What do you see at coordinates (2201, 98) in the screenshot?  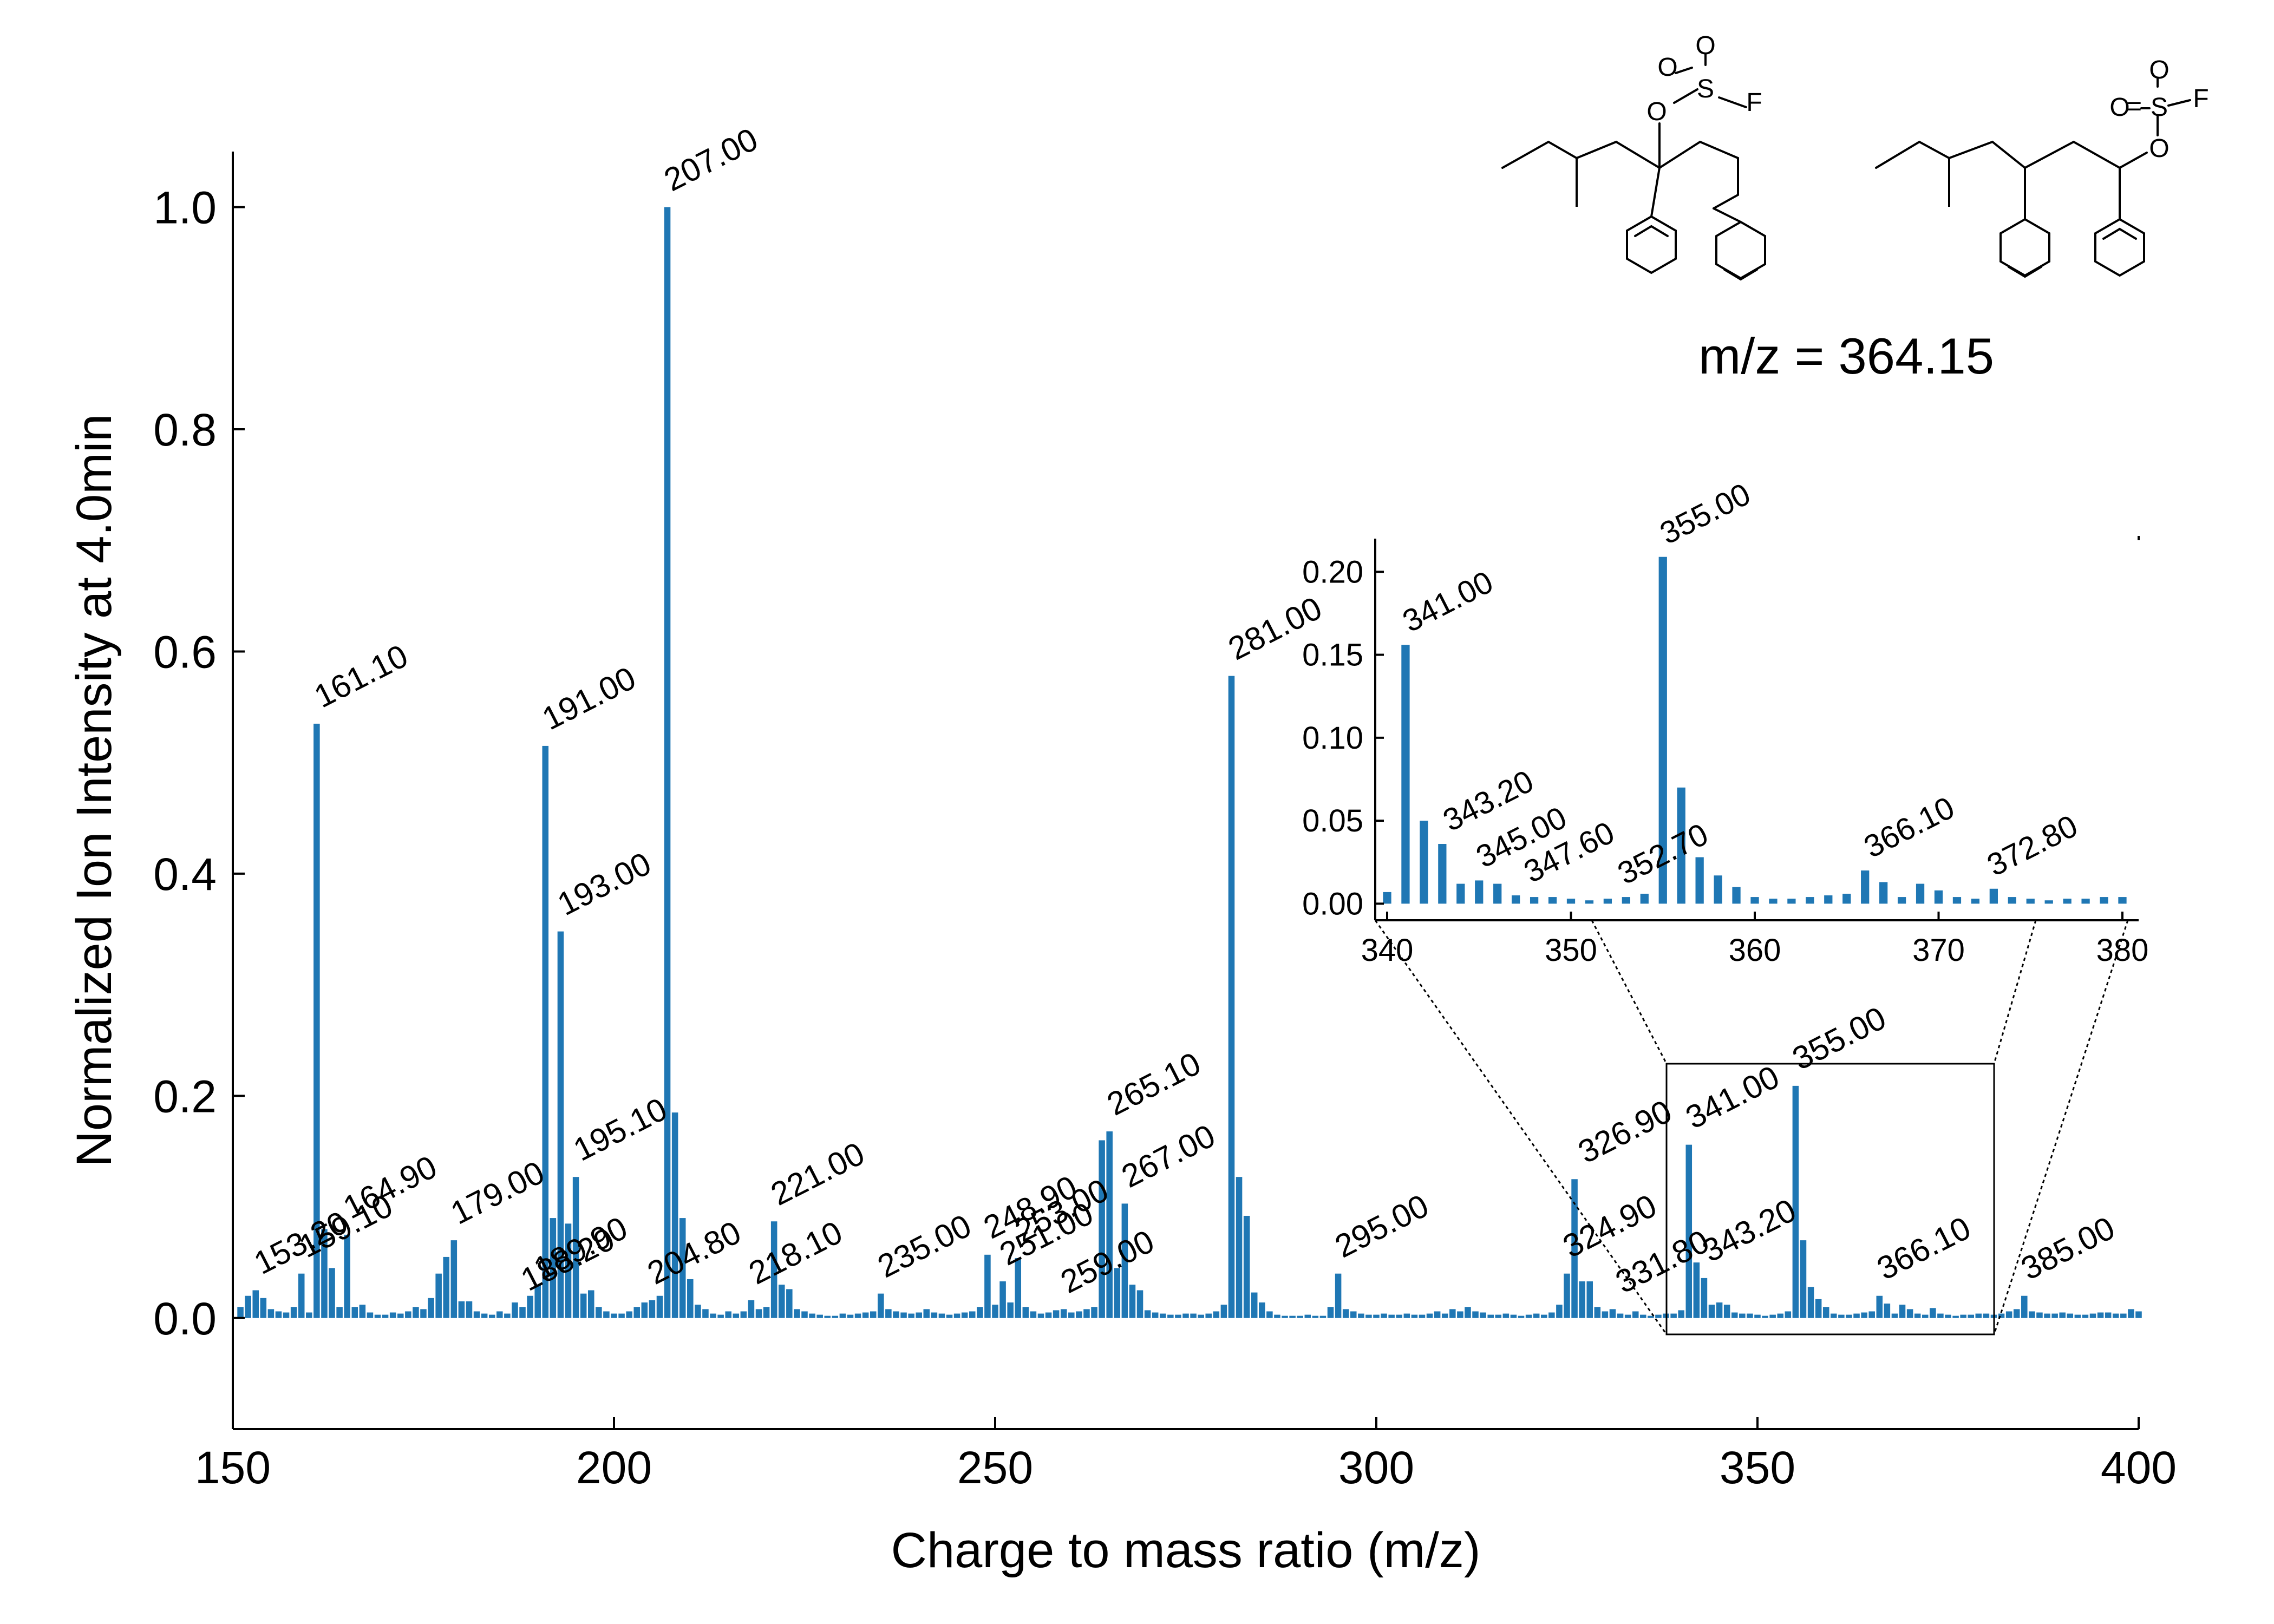 I see `molecule-2-fluorine: F` at bounding box center [2201, 98].